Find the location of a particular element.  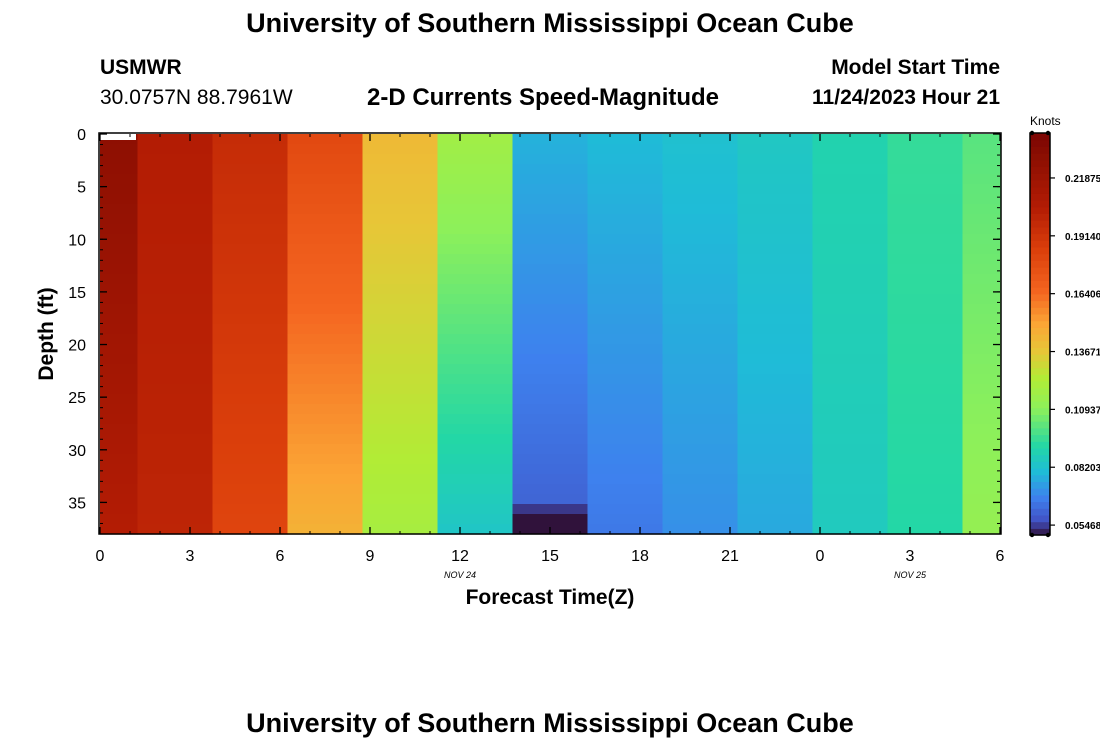

x-tick-label: 21 is located at coordinates (730, 556).